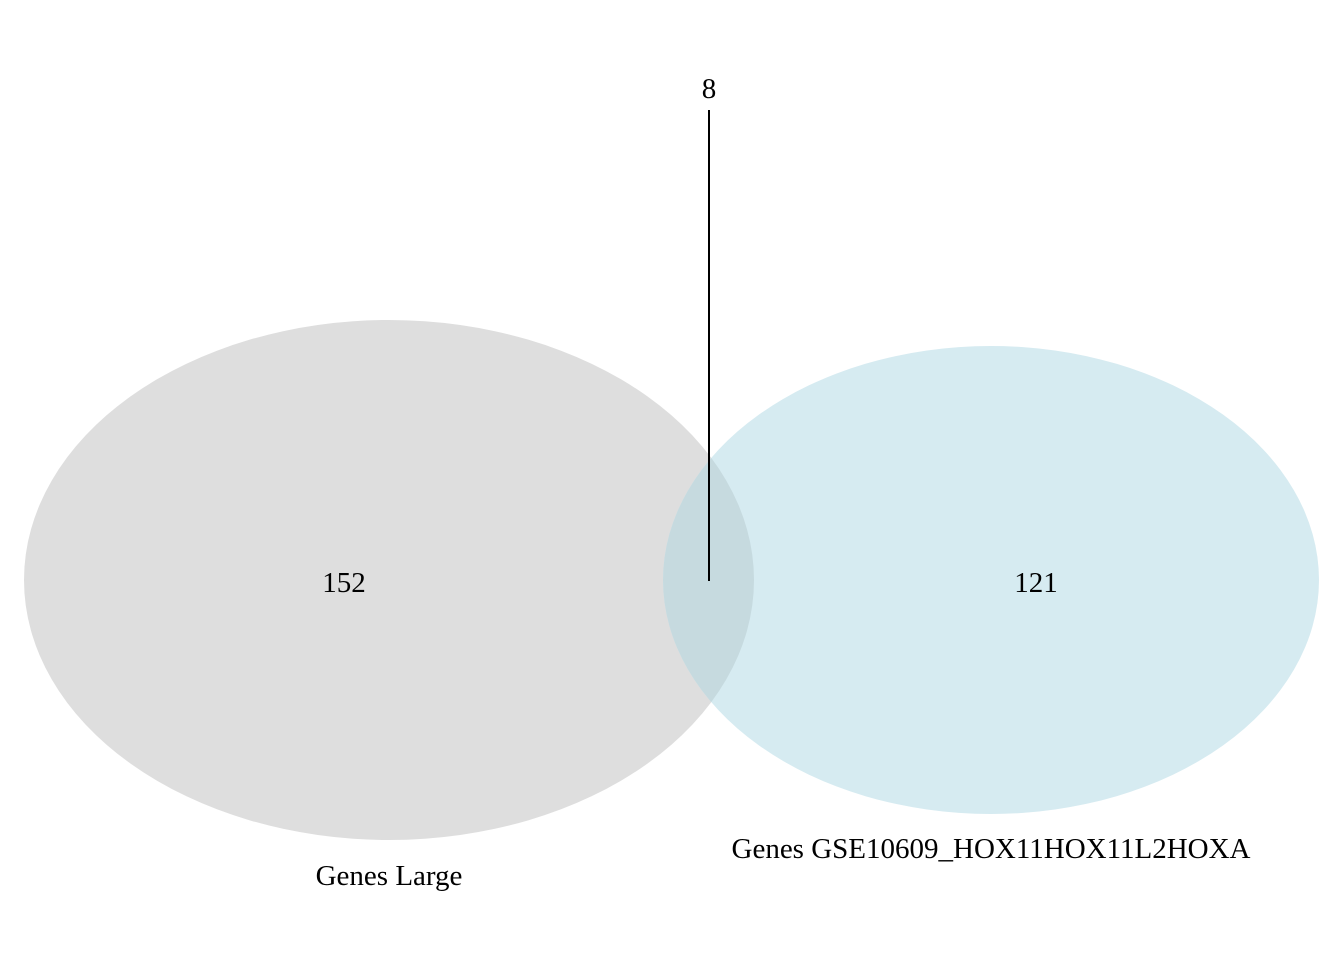 The image size is (1344, 960). I want to click on set-count-genes-large: 152, so click(344, 583).